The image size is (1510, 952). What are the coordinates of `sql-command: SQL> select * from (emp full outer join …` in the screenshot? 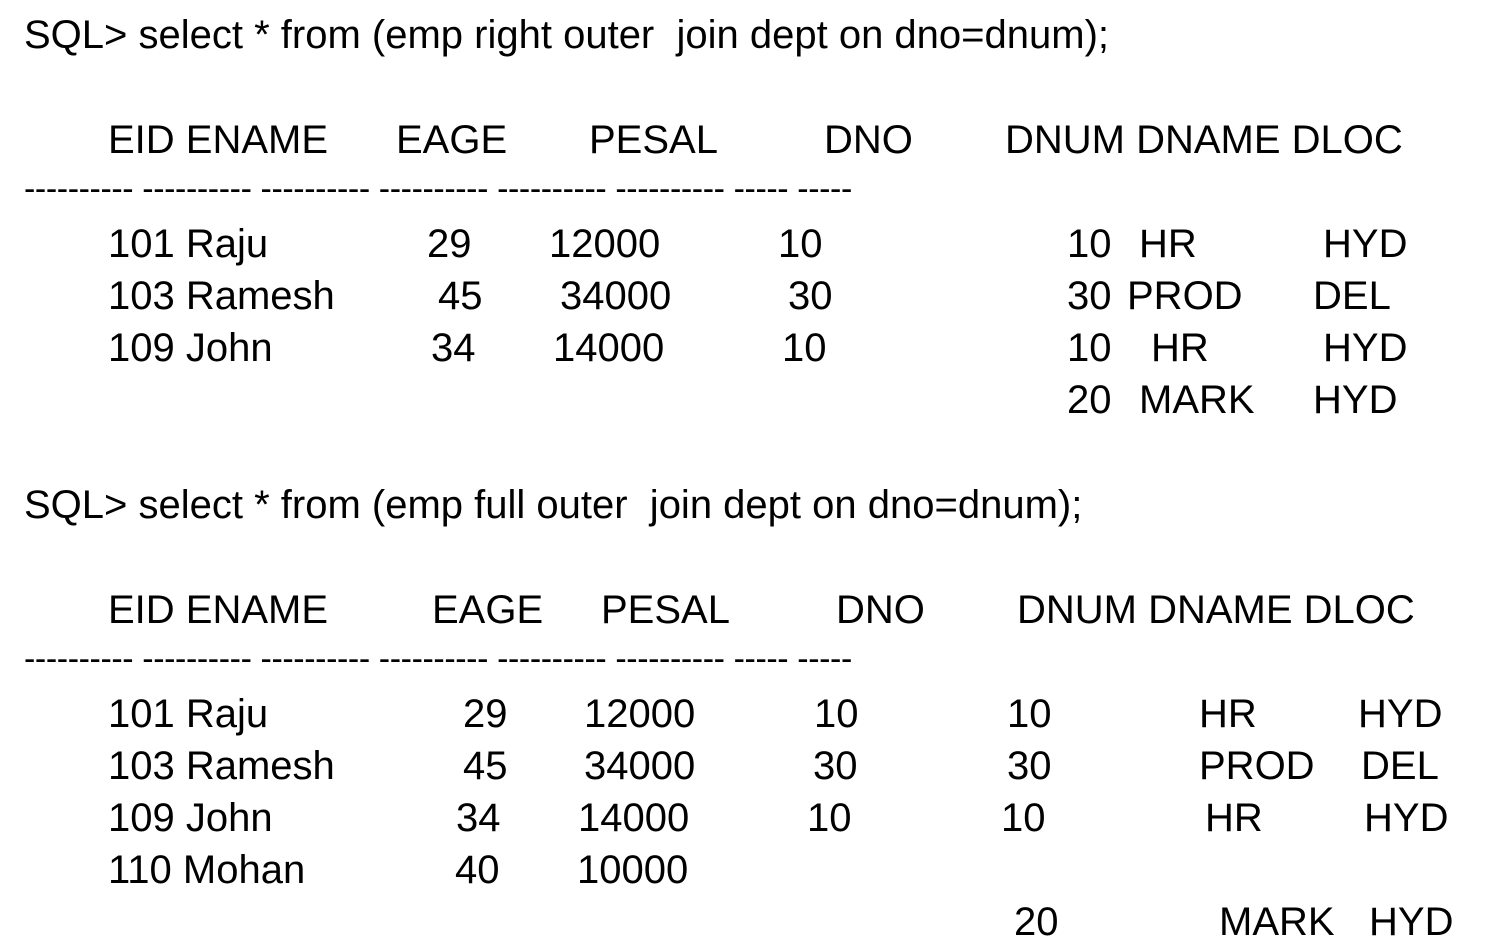 It's located at (553, 505).